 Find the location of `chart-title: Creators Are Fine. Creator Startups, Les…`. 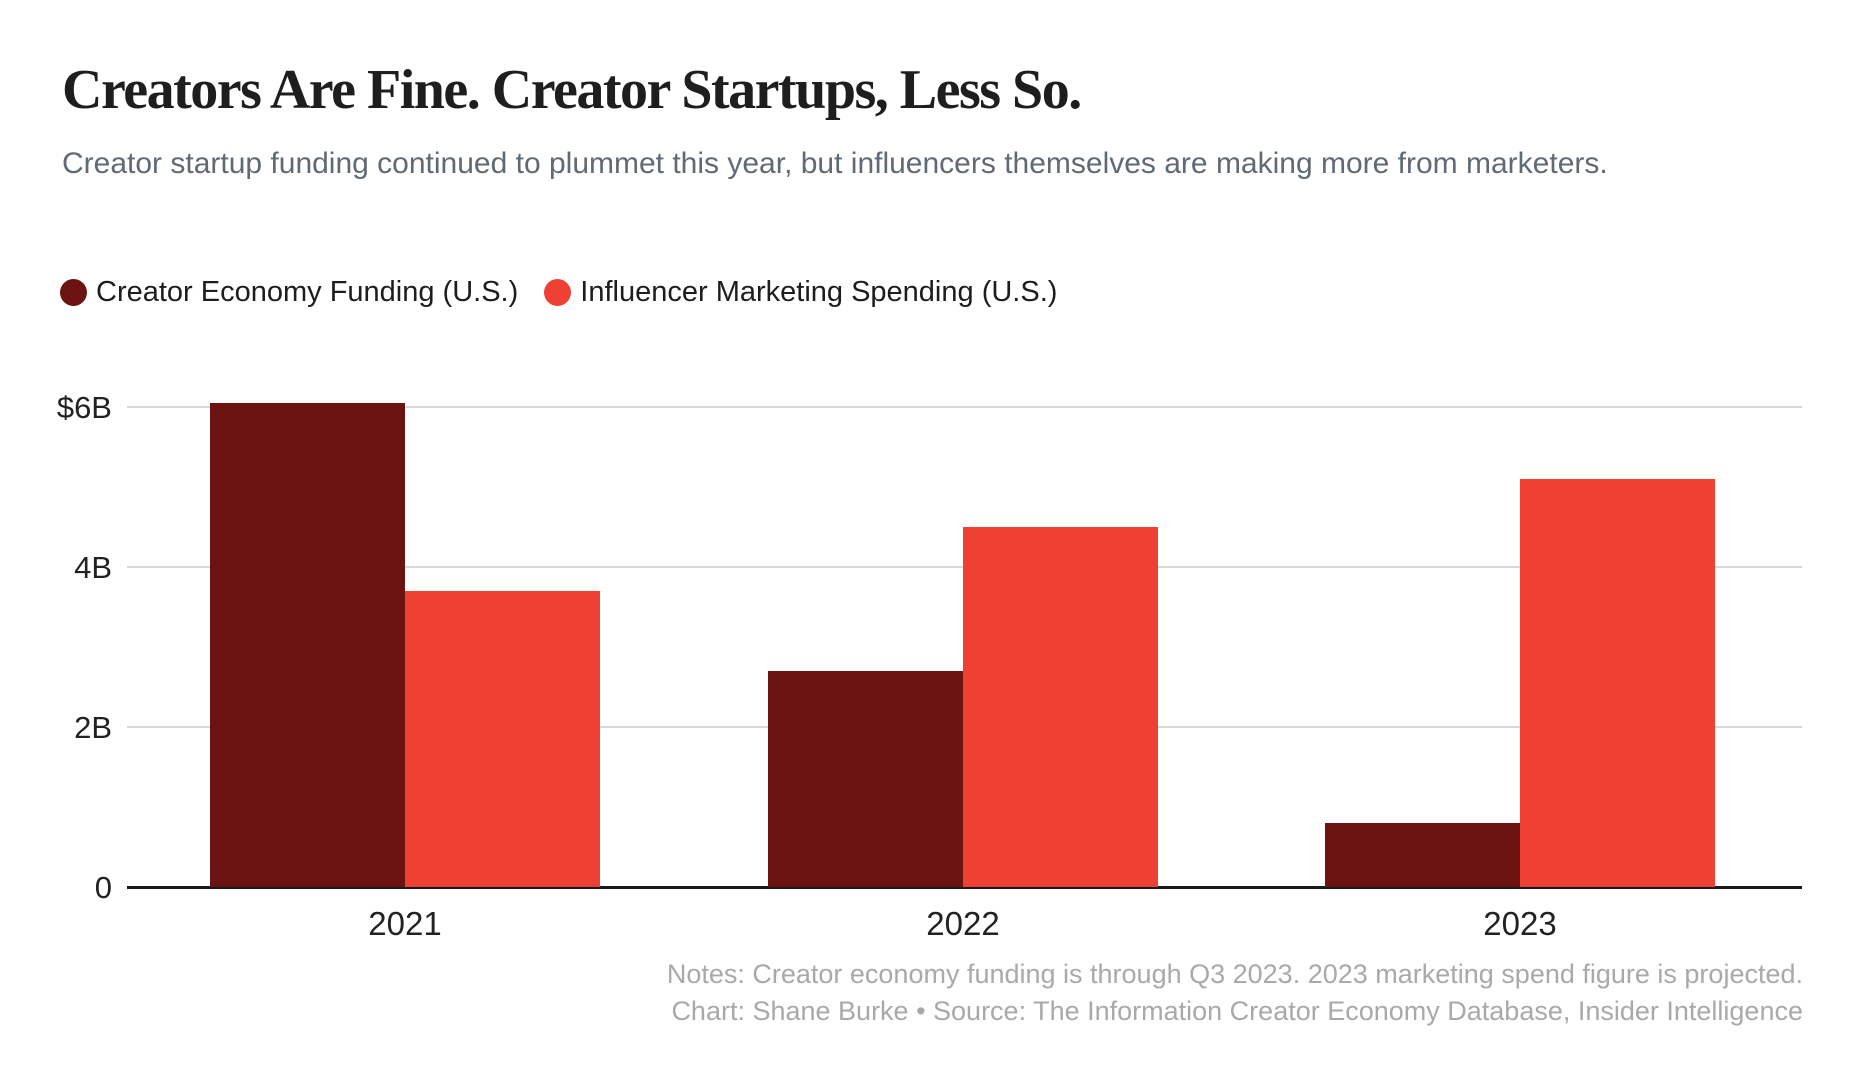

chart-title: Creators Are Fine. Creator Startups, Les… is located at coordinates (572, 90).